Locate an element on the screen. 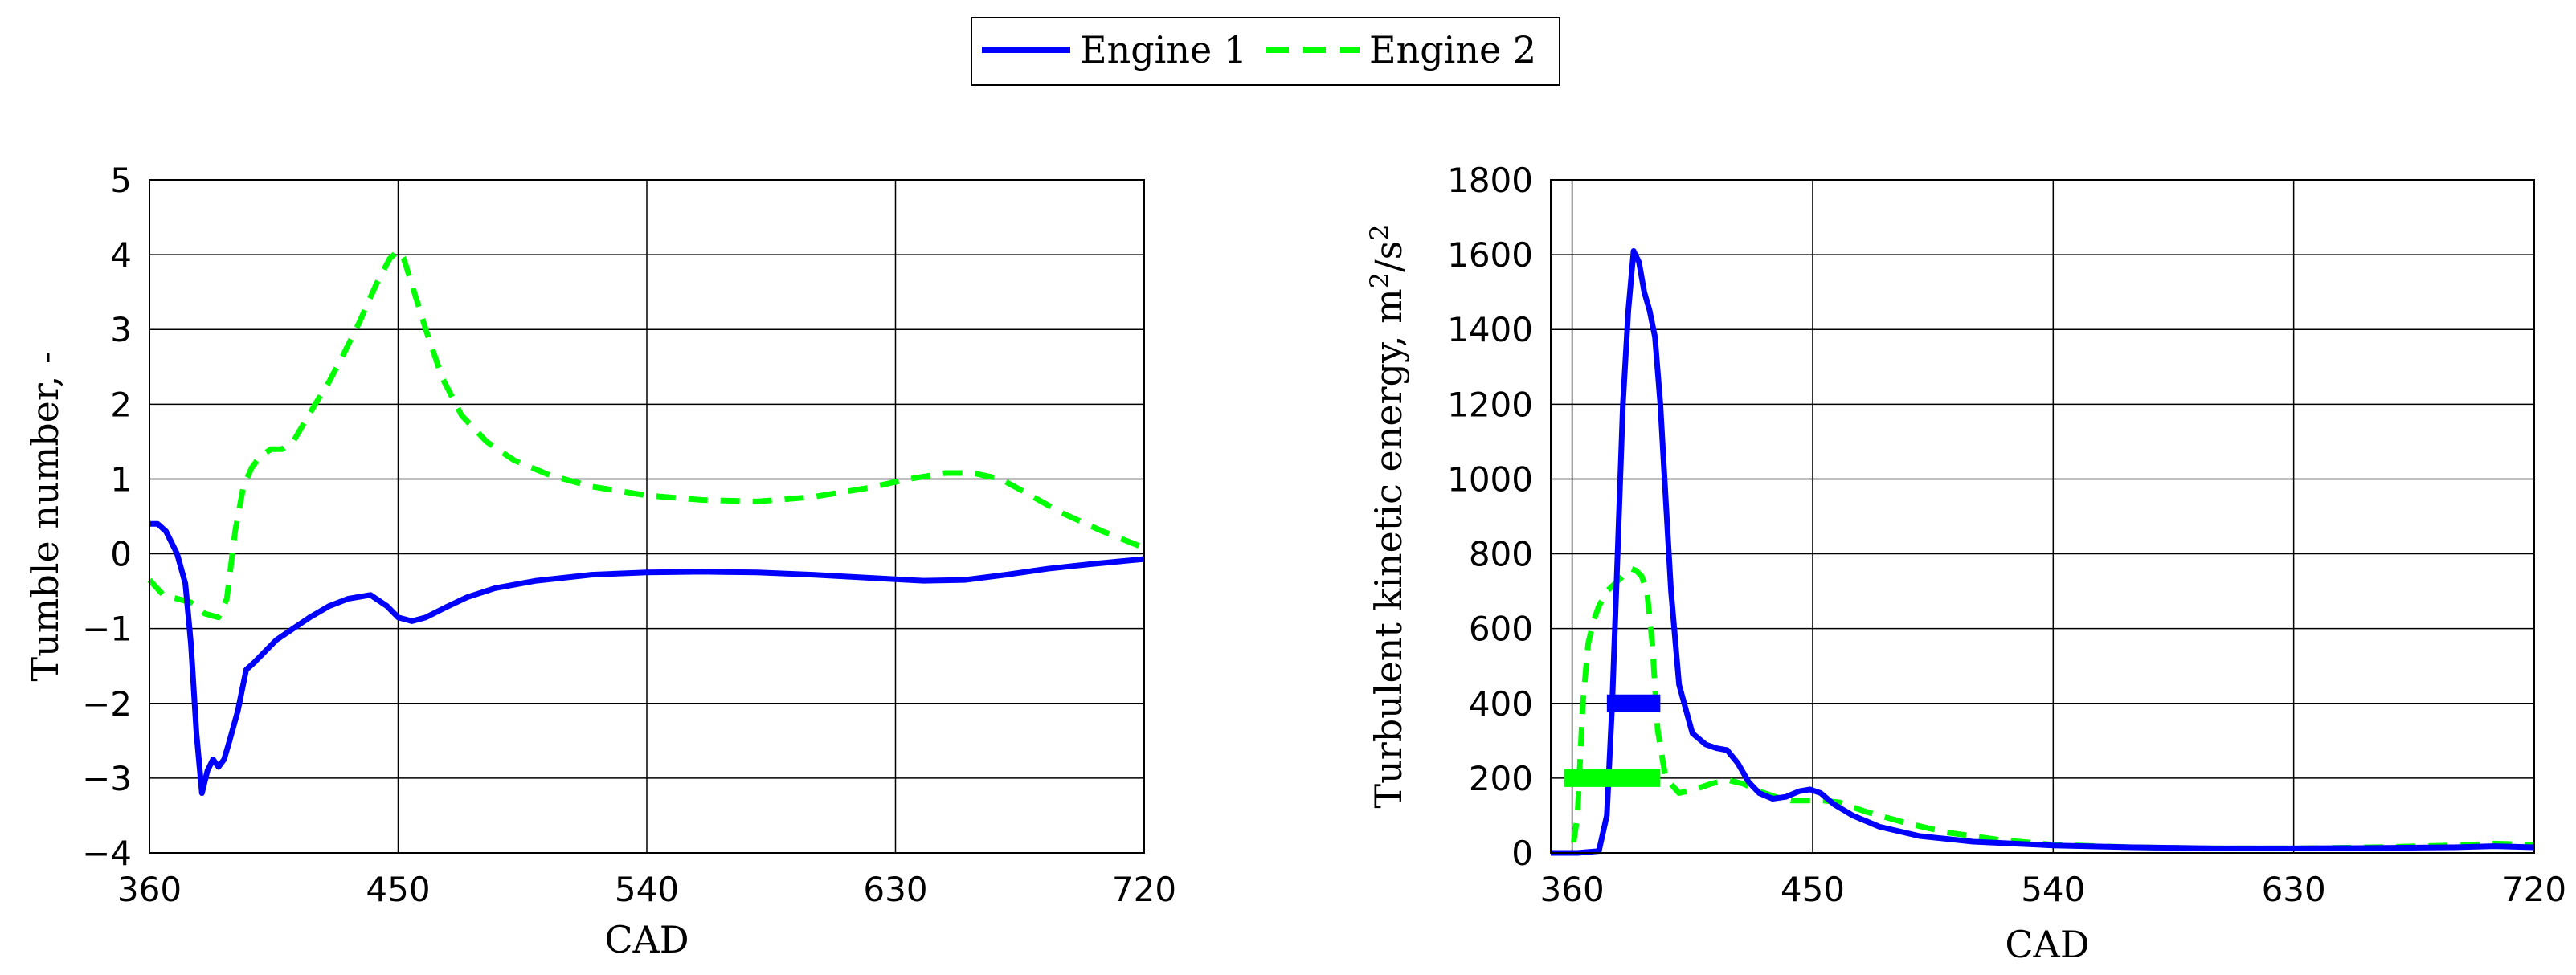 Image resolution: width=2576 pixels, height=975 pixels. y-axis-label: Tumble number, - is located at coordinates (45, 516).